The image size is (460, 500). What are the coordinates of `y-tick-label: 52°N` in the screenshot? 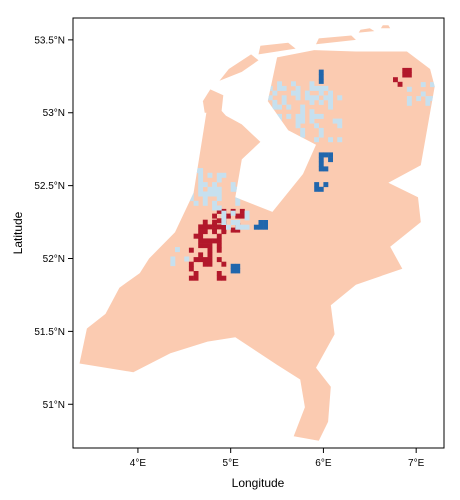 It's located at (54, 259).